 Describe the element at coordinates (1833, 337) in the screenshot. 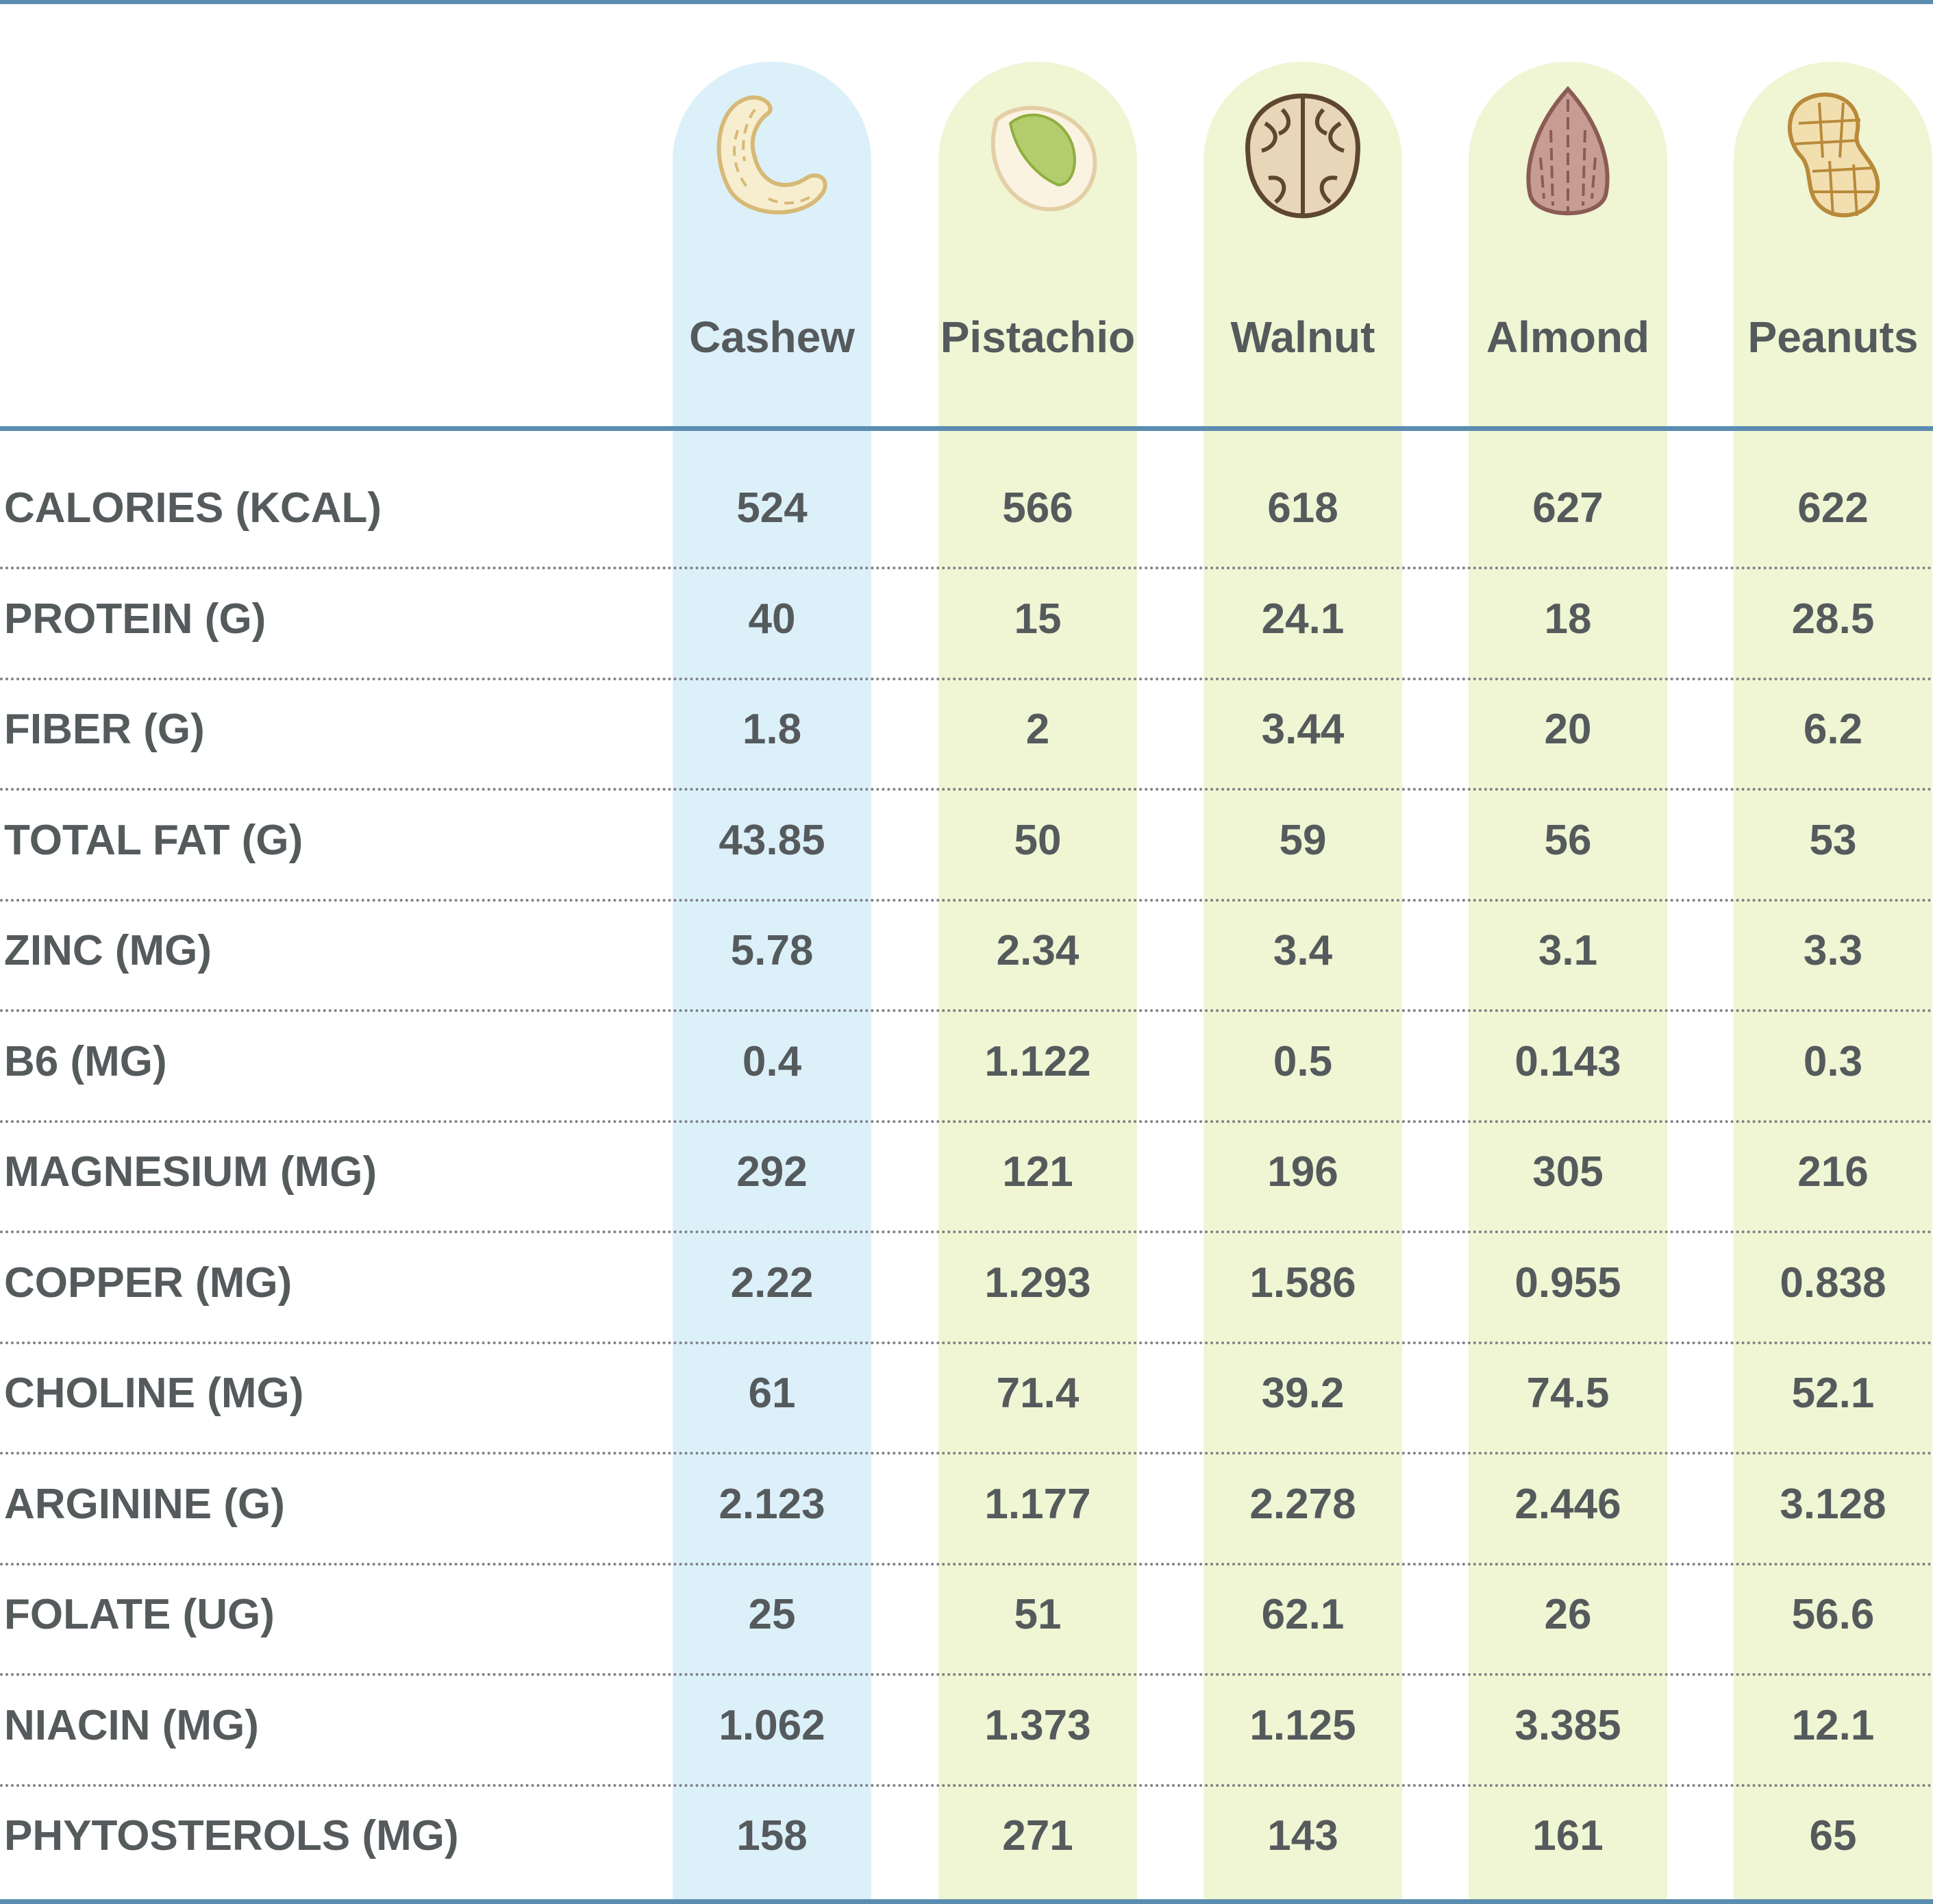

I see `column-header: Peanuts` at that location.